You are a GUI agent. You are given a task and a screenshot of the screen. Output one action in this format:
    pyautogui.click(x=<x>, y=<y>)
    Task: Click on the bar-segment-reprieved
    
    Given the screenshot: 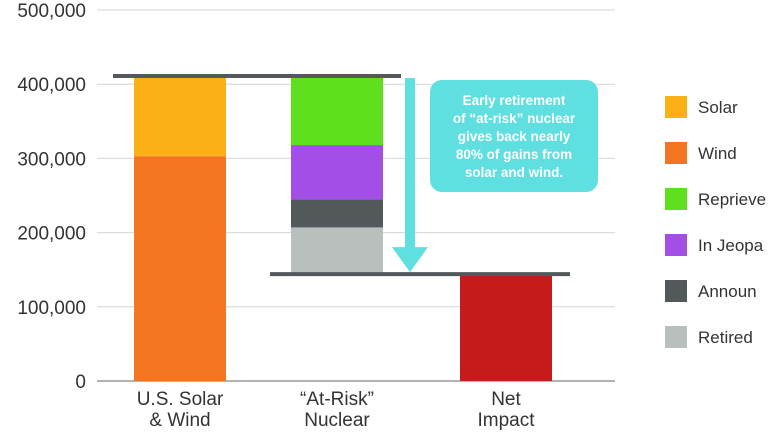 What is the action you would take?
    pyautogui.click(x=337, y=111)
    